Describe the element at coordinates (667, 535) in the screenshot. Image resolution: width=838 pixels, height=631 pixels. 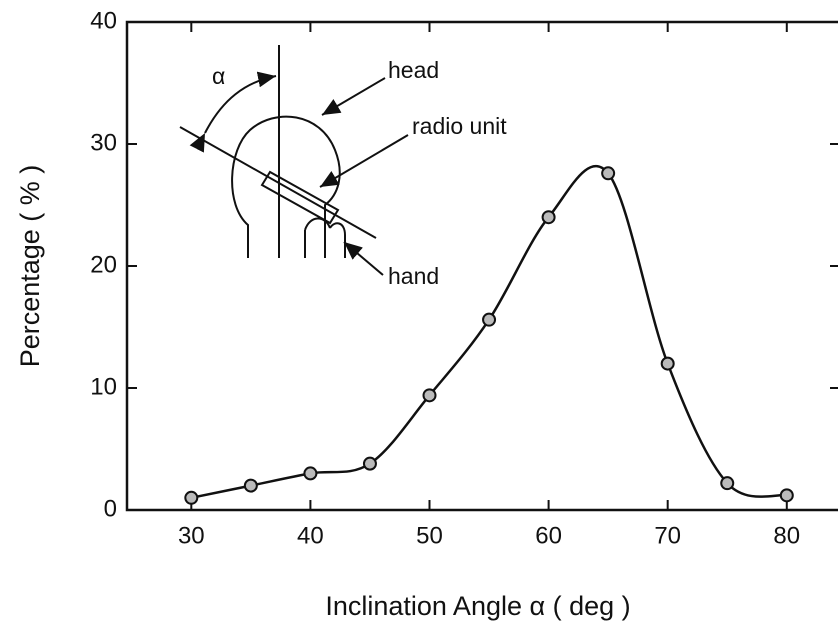
I see `x-tick-label: 70` at that location.